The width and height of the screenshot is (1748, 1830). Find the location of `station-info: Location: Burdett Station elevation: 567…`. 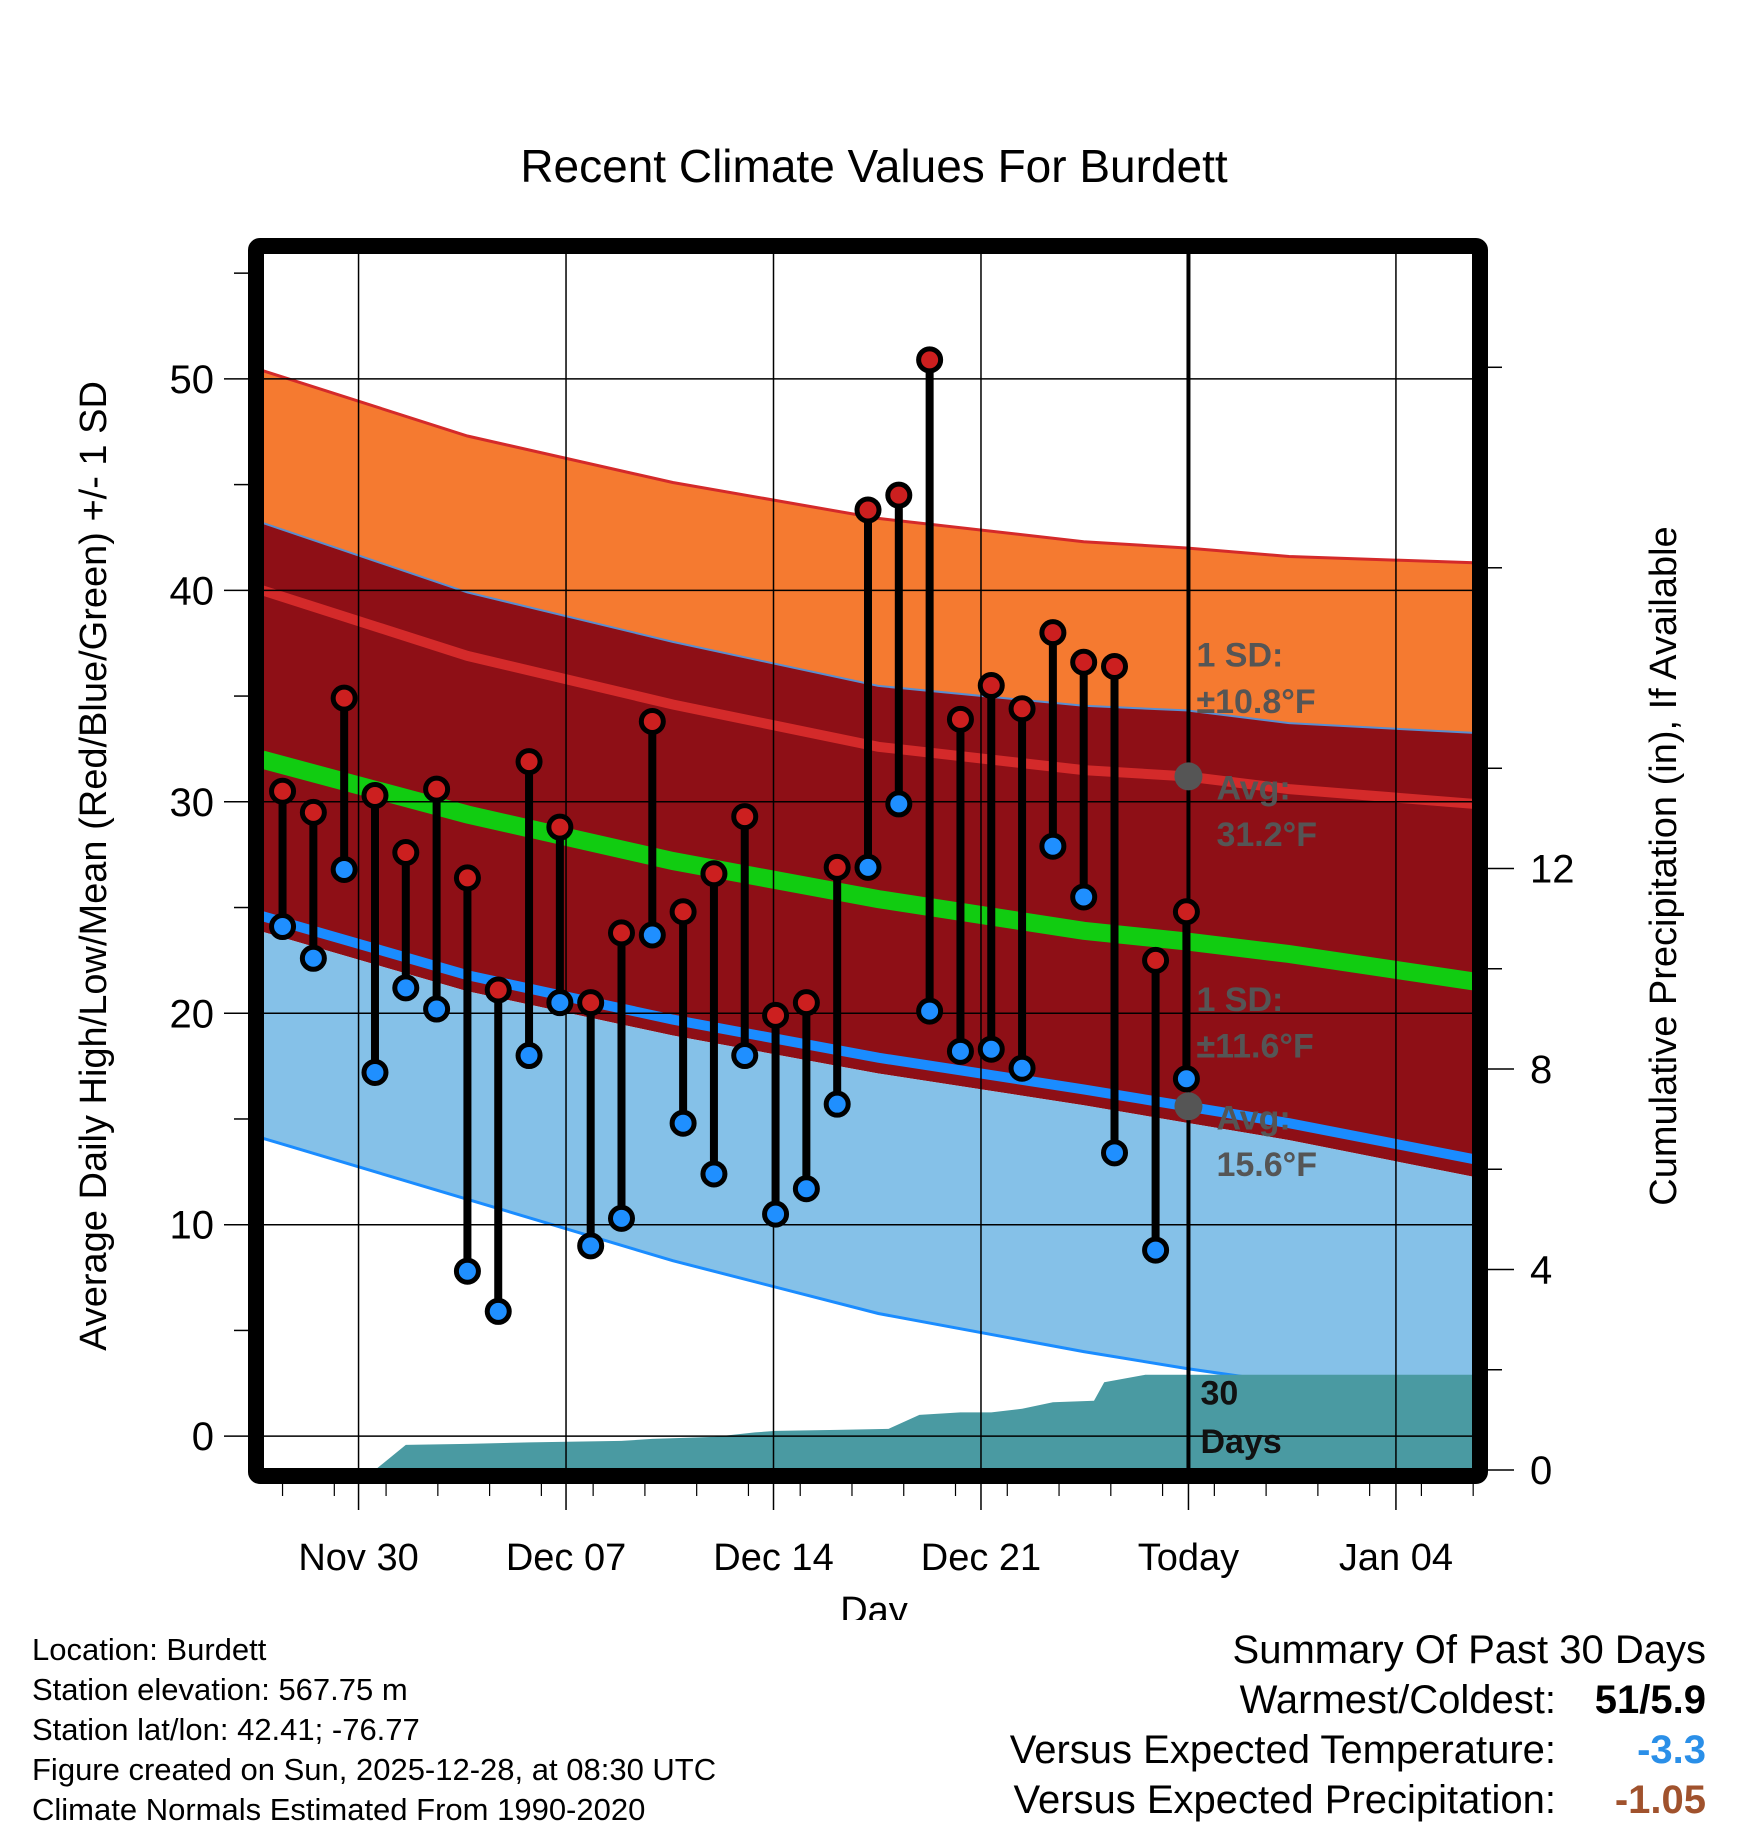

station-info: Location: Burdett Station elevation: 567… is located at coordinates (374, 1730).